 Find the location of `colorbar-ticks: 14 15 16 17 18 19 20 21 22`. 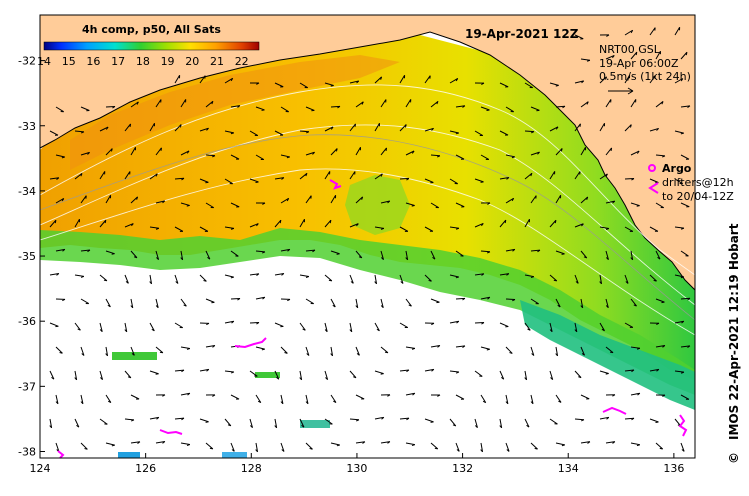

colorbar-ticks: 14 15 16 17 18 19 20 21 22 is located at coordinates (143, 61).